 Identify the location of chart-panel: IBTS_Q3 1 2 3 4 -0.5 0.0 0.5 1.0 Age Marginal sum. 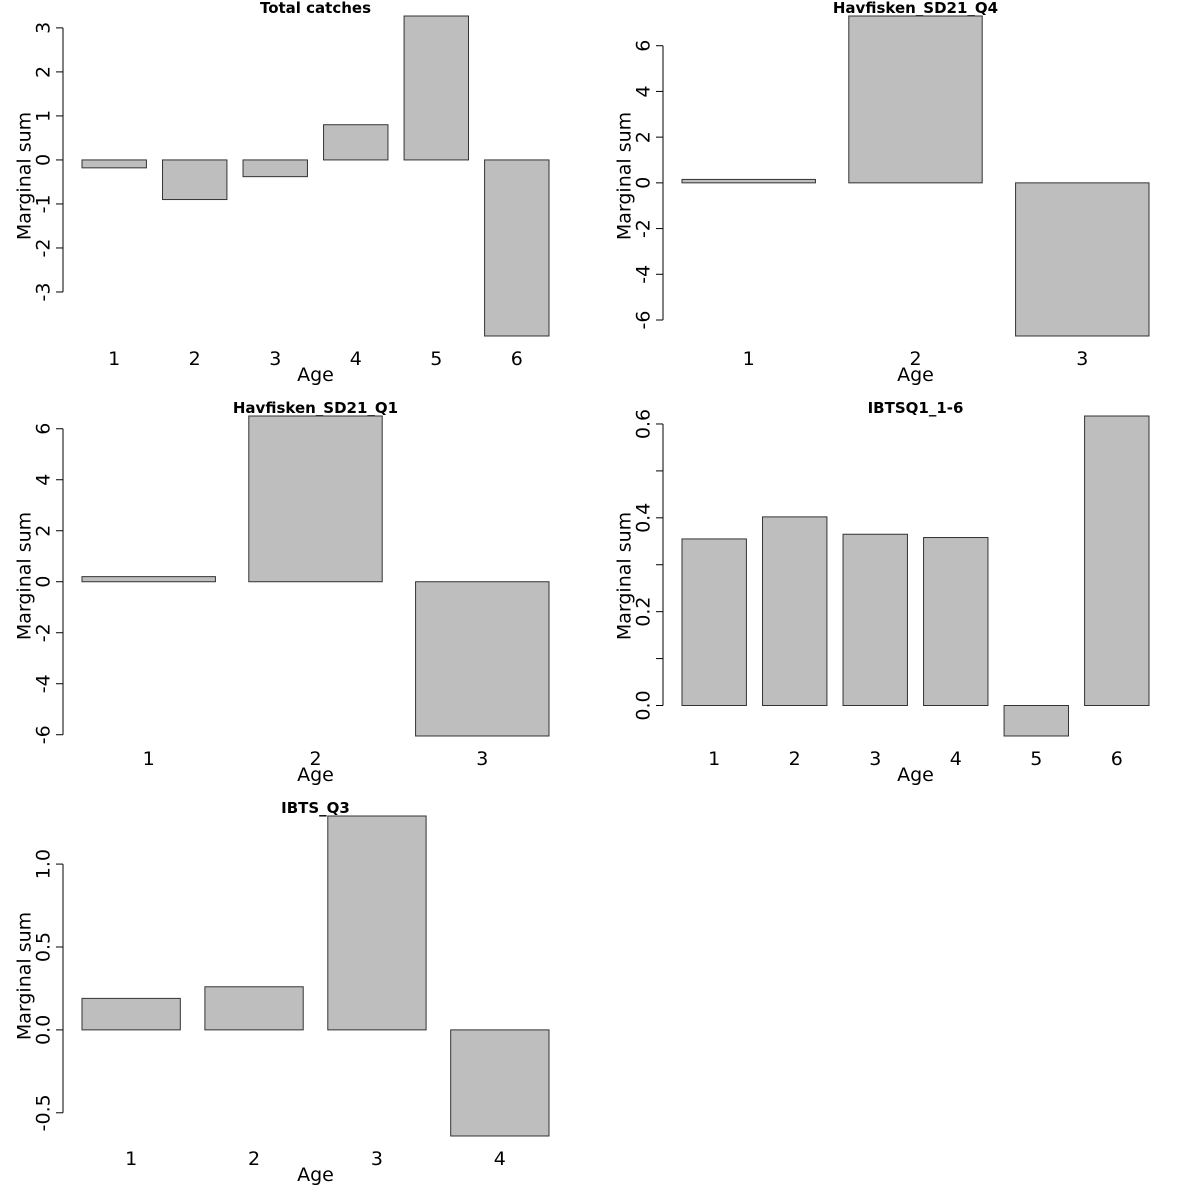
(282, 992).